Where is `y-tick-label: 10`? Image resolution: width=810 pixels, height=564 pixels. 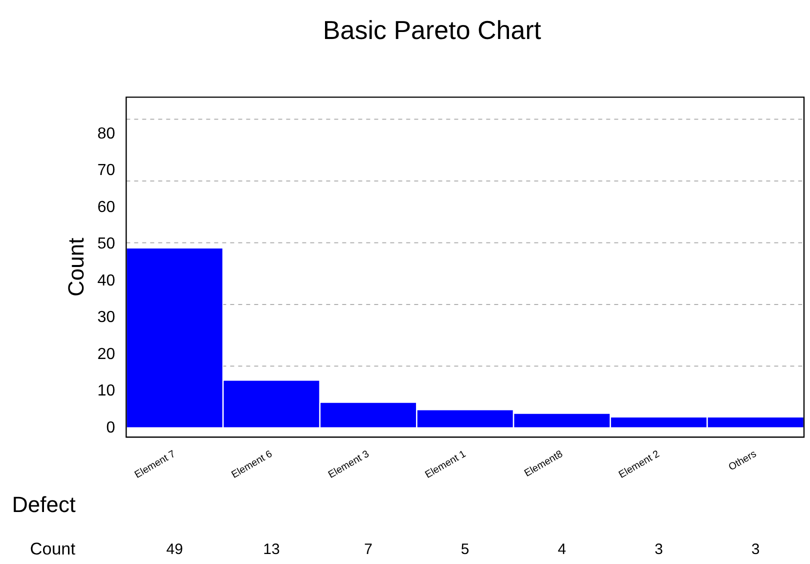 y-tick-label: 10 is located at coordinates (106, 391).